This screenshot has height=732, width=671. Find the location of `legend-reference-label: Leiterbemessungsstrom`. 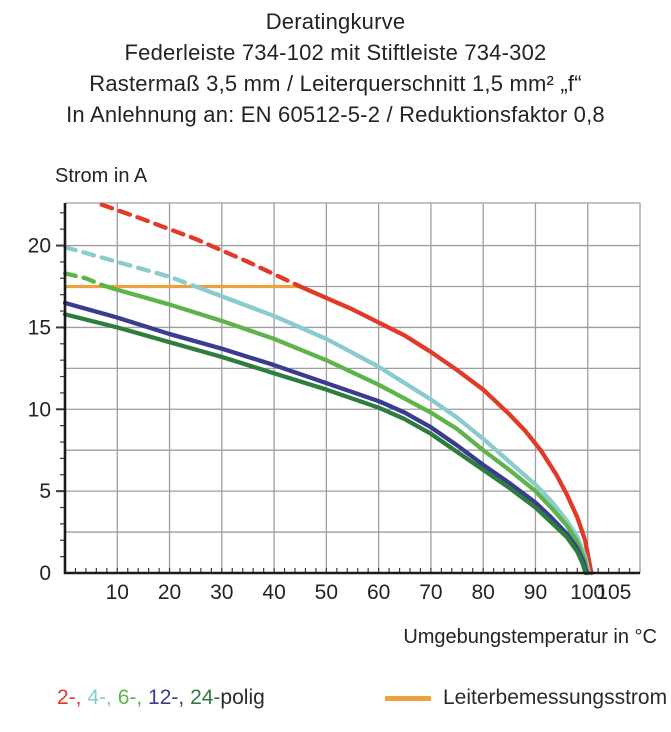

legend-reference-label: Leiterbemessungsstrom is located at coordinates (555, 697).